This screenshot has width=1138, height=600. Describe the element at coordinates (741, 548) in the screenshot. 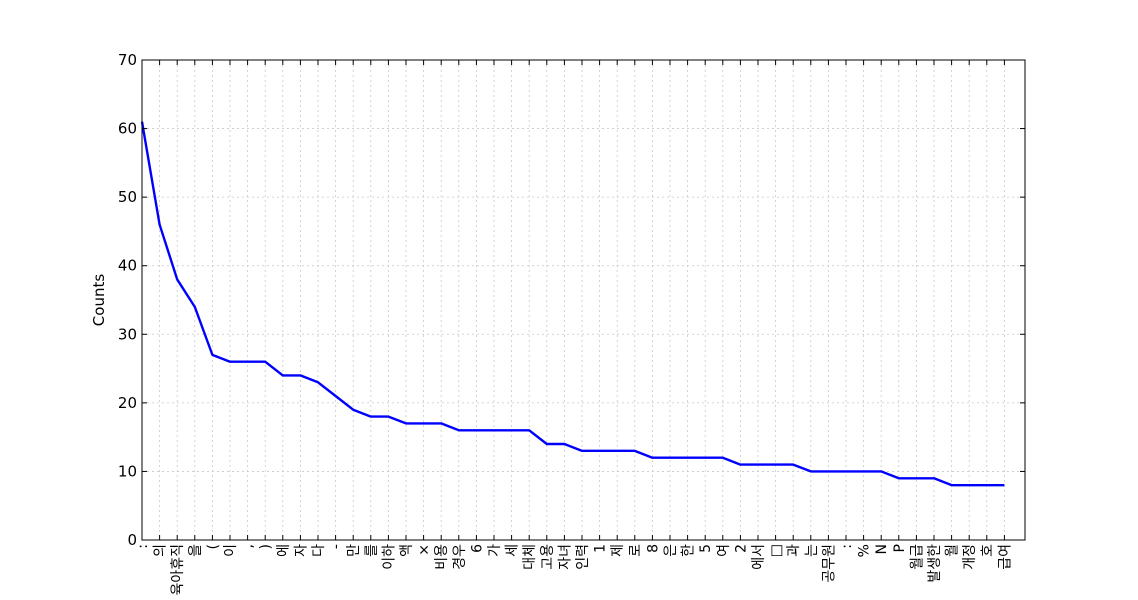

I see `x-tick-label: 2` at that location.